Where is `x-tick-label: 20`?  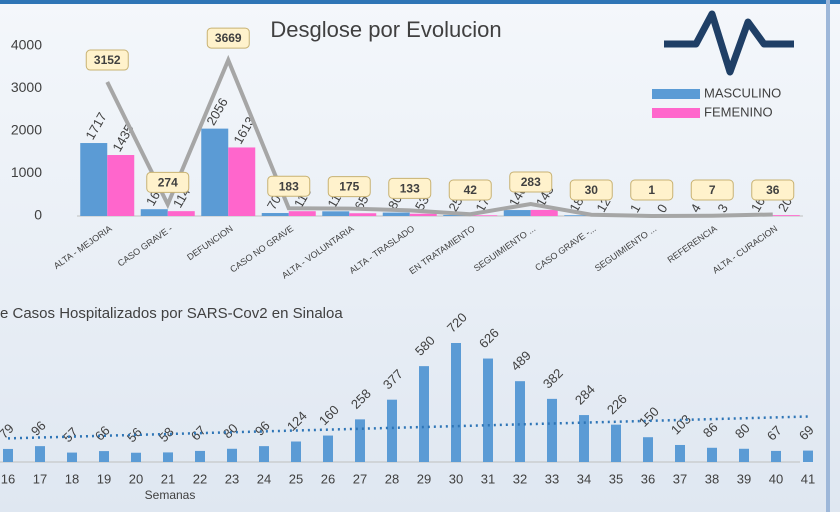
x-tick-label: 20 is located at coordinates (136, 478).